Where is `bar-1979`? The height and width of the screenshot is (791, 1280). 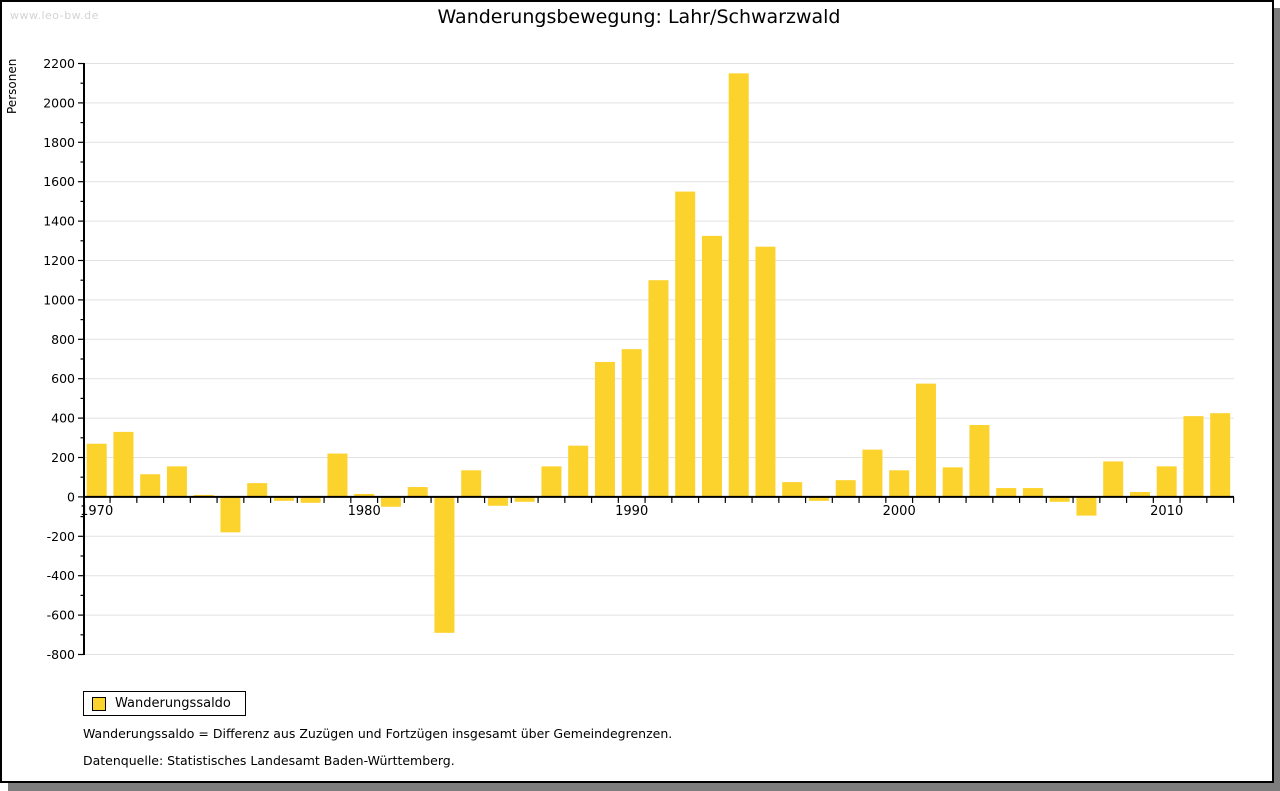
bar-1979 is located at coordinates (337, 475).